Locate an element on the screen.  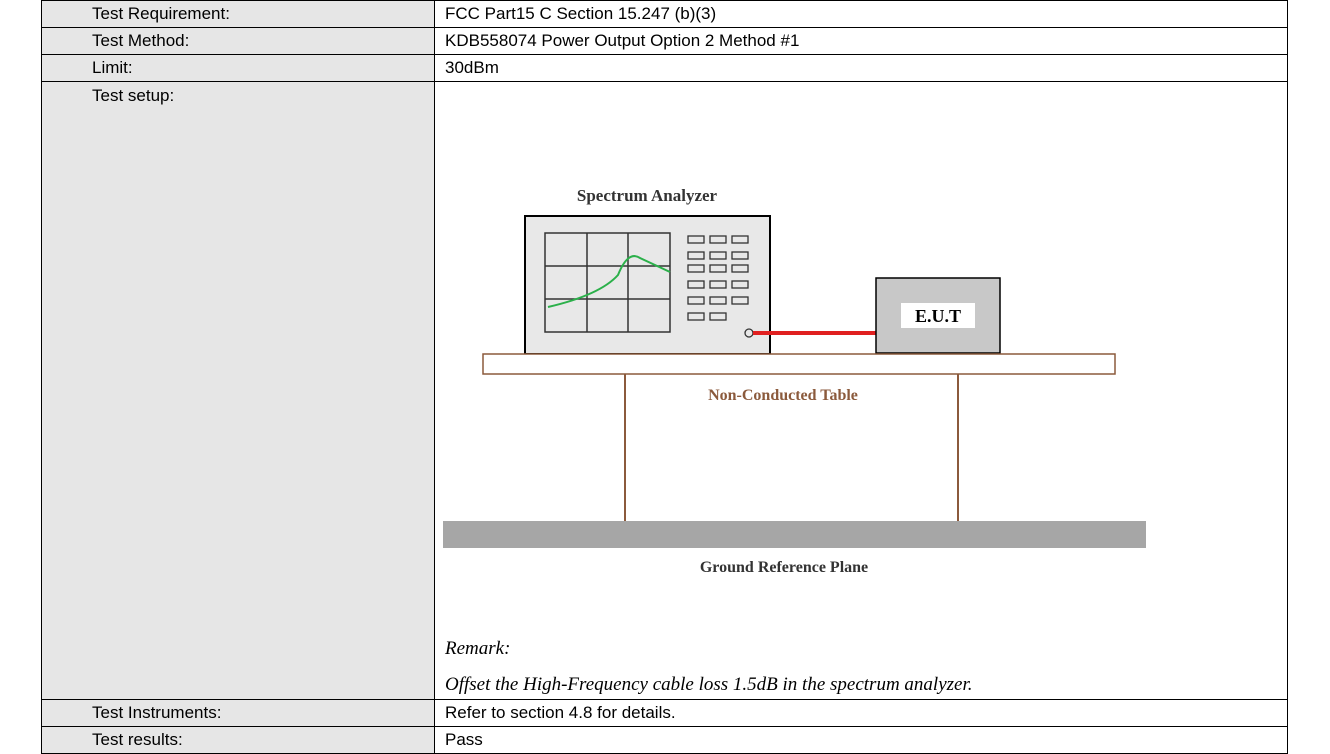
trace is located at coordinates (609, 281).